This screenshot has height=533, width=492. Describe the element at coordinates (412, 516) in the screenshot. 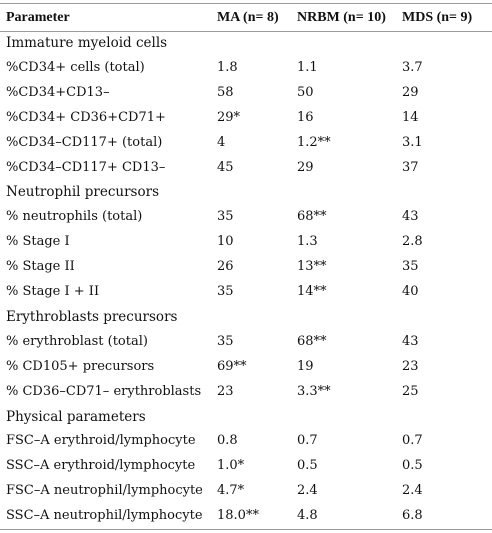

I see `mds-value-cell: 6.8` at that location.